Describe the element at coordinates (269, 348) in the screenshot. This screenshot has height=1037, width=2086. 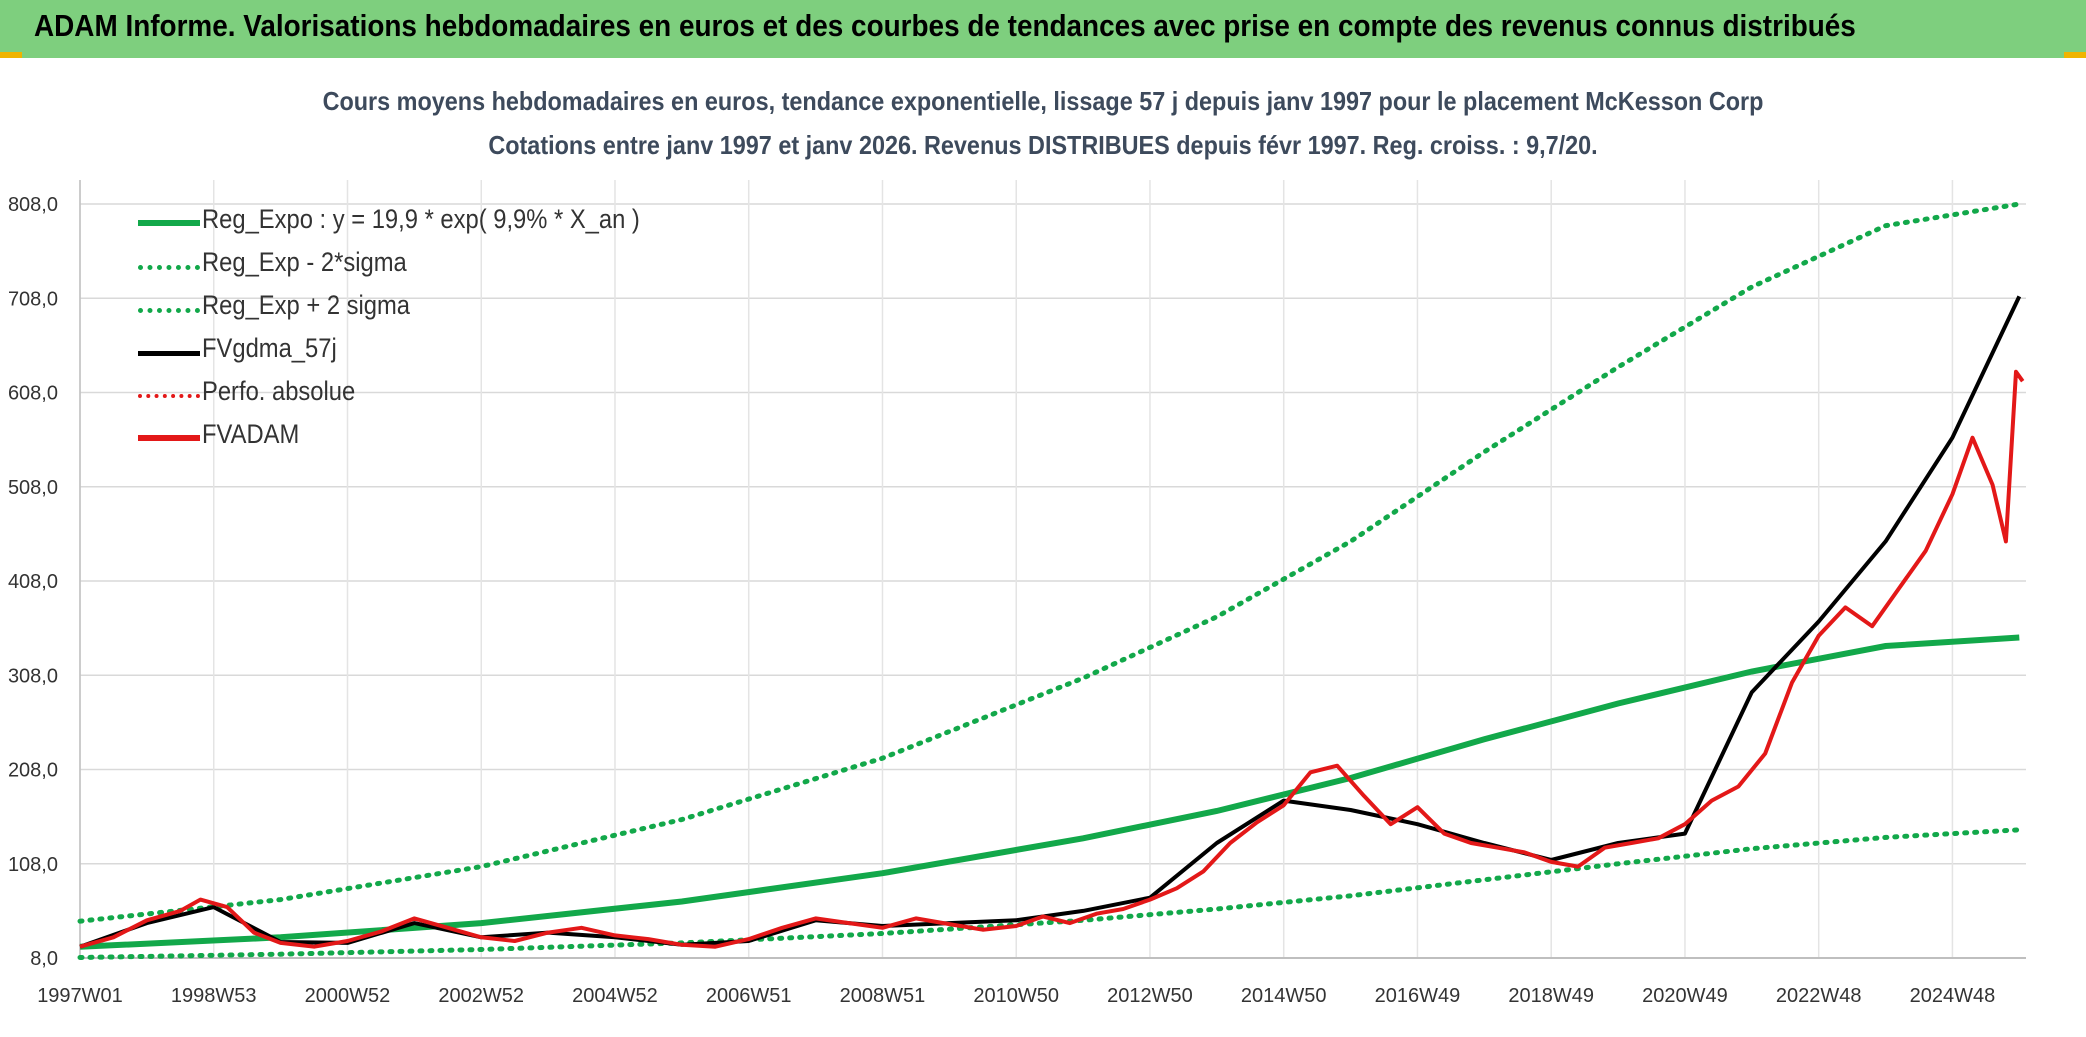
I see `legend-label-fvgdma: FVgdma_57j` at that location.